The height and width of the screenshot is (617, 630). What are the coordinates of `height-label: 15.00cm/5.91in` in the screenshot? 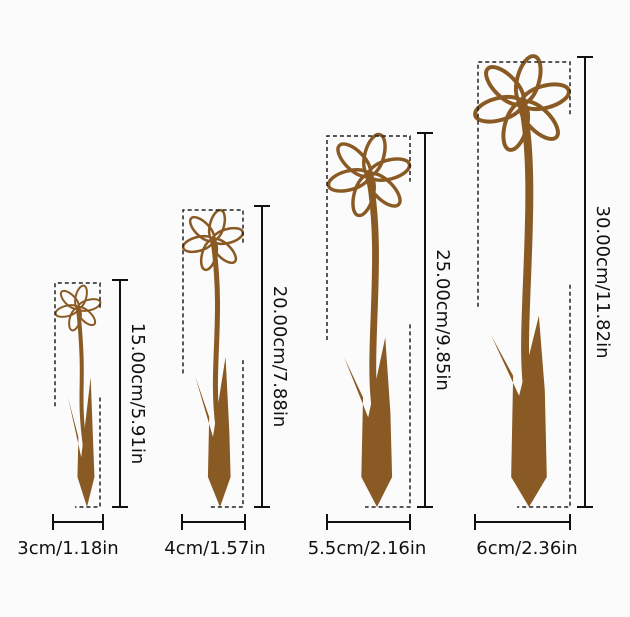 It's located at (137, 394).